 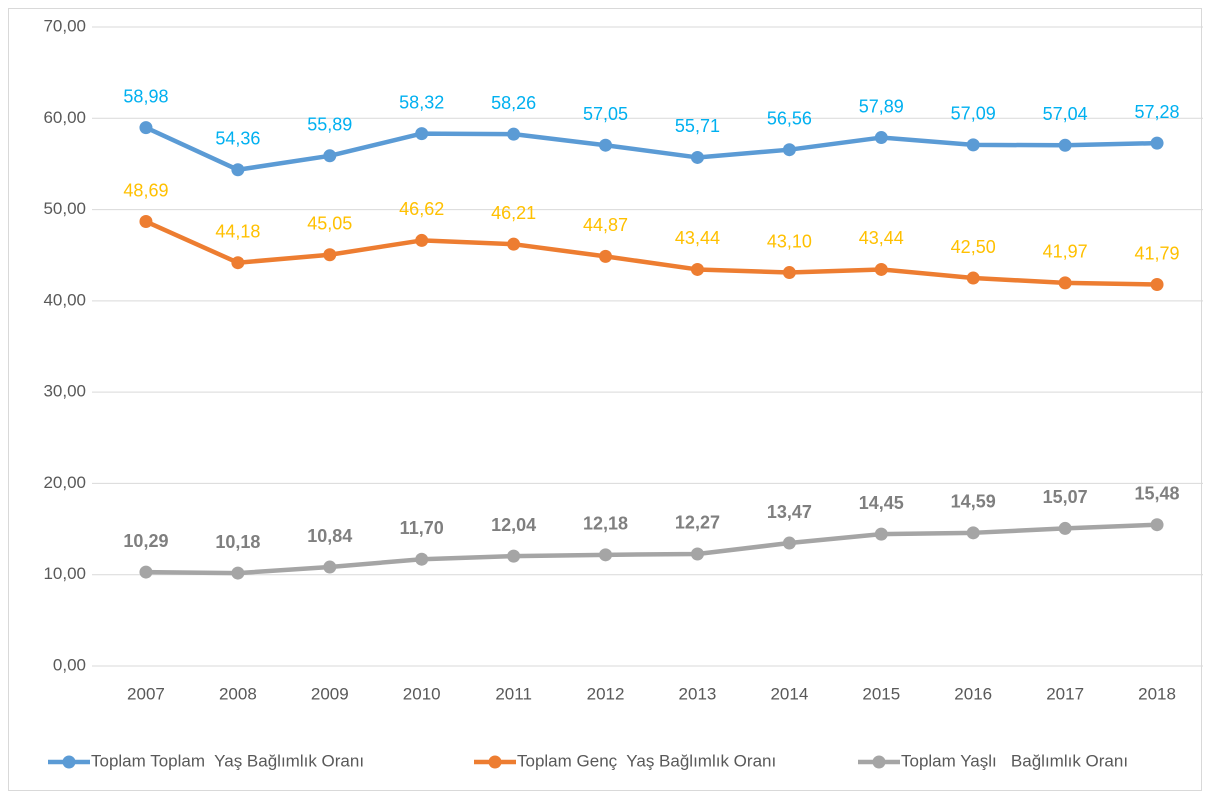 What do you see at coordinates (1065, 114) in the screenshot?
I see `data-label: 57,04` at bounding box center [1065, 114].